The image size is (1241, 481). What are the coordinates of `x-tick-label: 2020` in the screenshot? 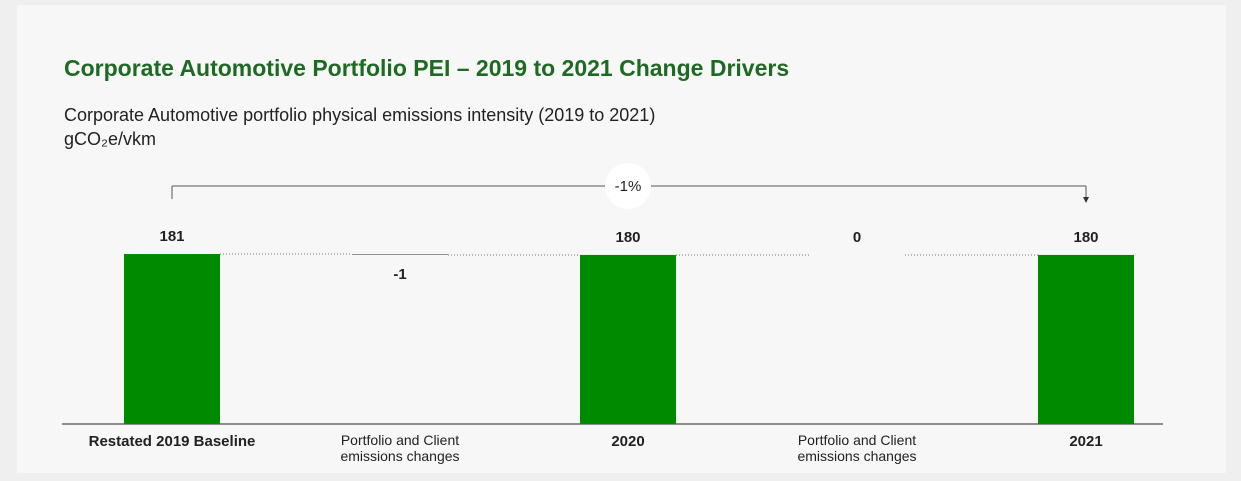 It's located at (628, 441).